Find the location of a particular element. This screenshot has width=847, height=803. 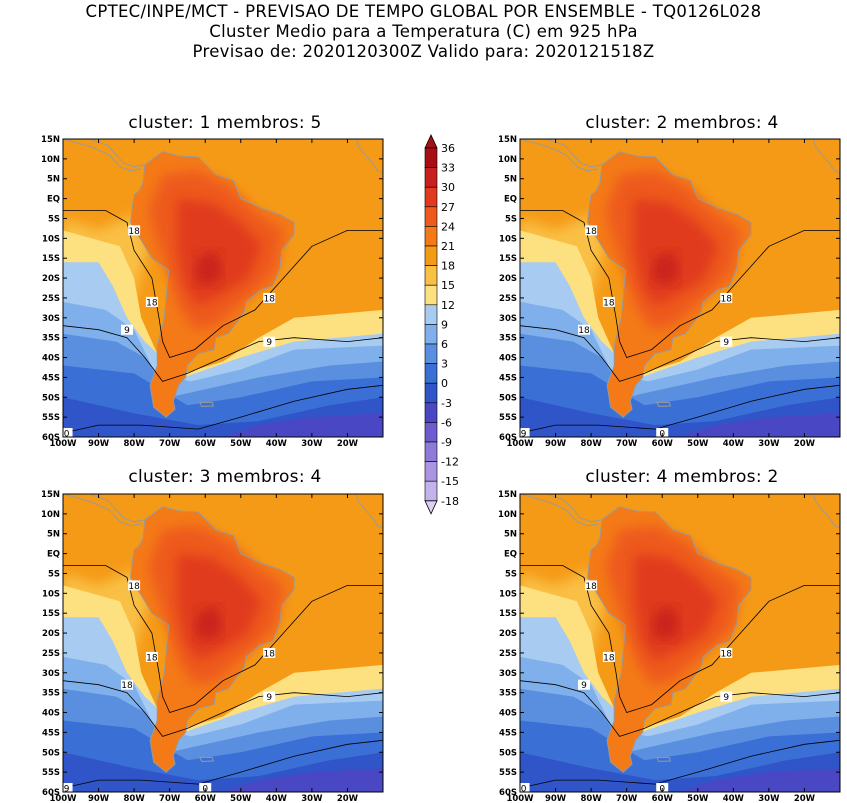

colorbar-level-label: 30 is located at coordinates (448, 187).